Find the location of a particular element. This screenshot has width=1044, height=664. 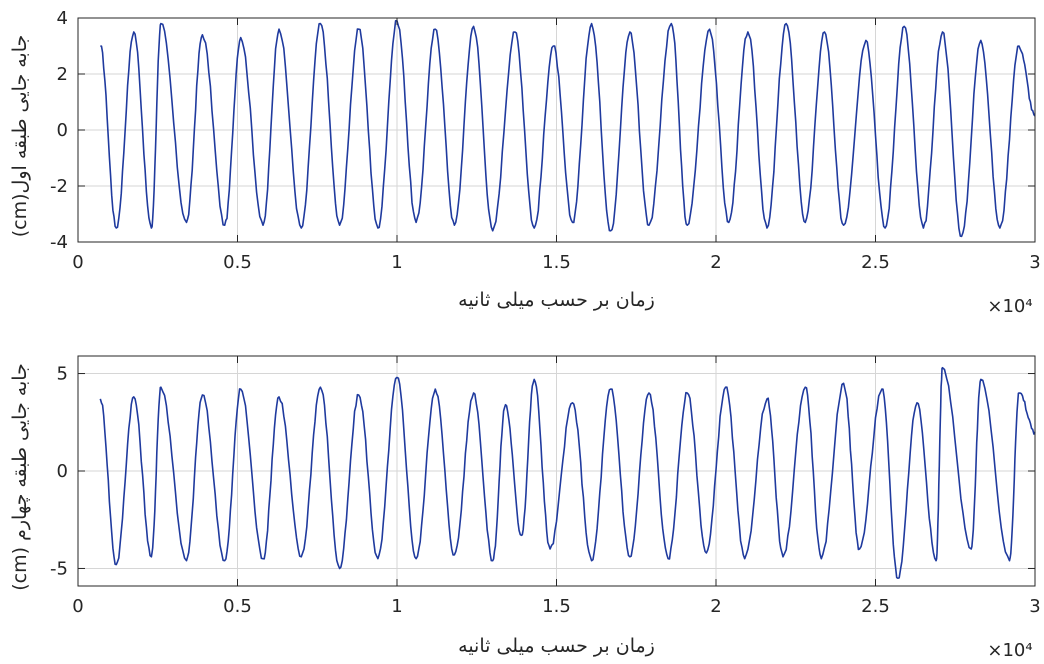

y-tick-label: -4 is located at coordinates (59, 242).